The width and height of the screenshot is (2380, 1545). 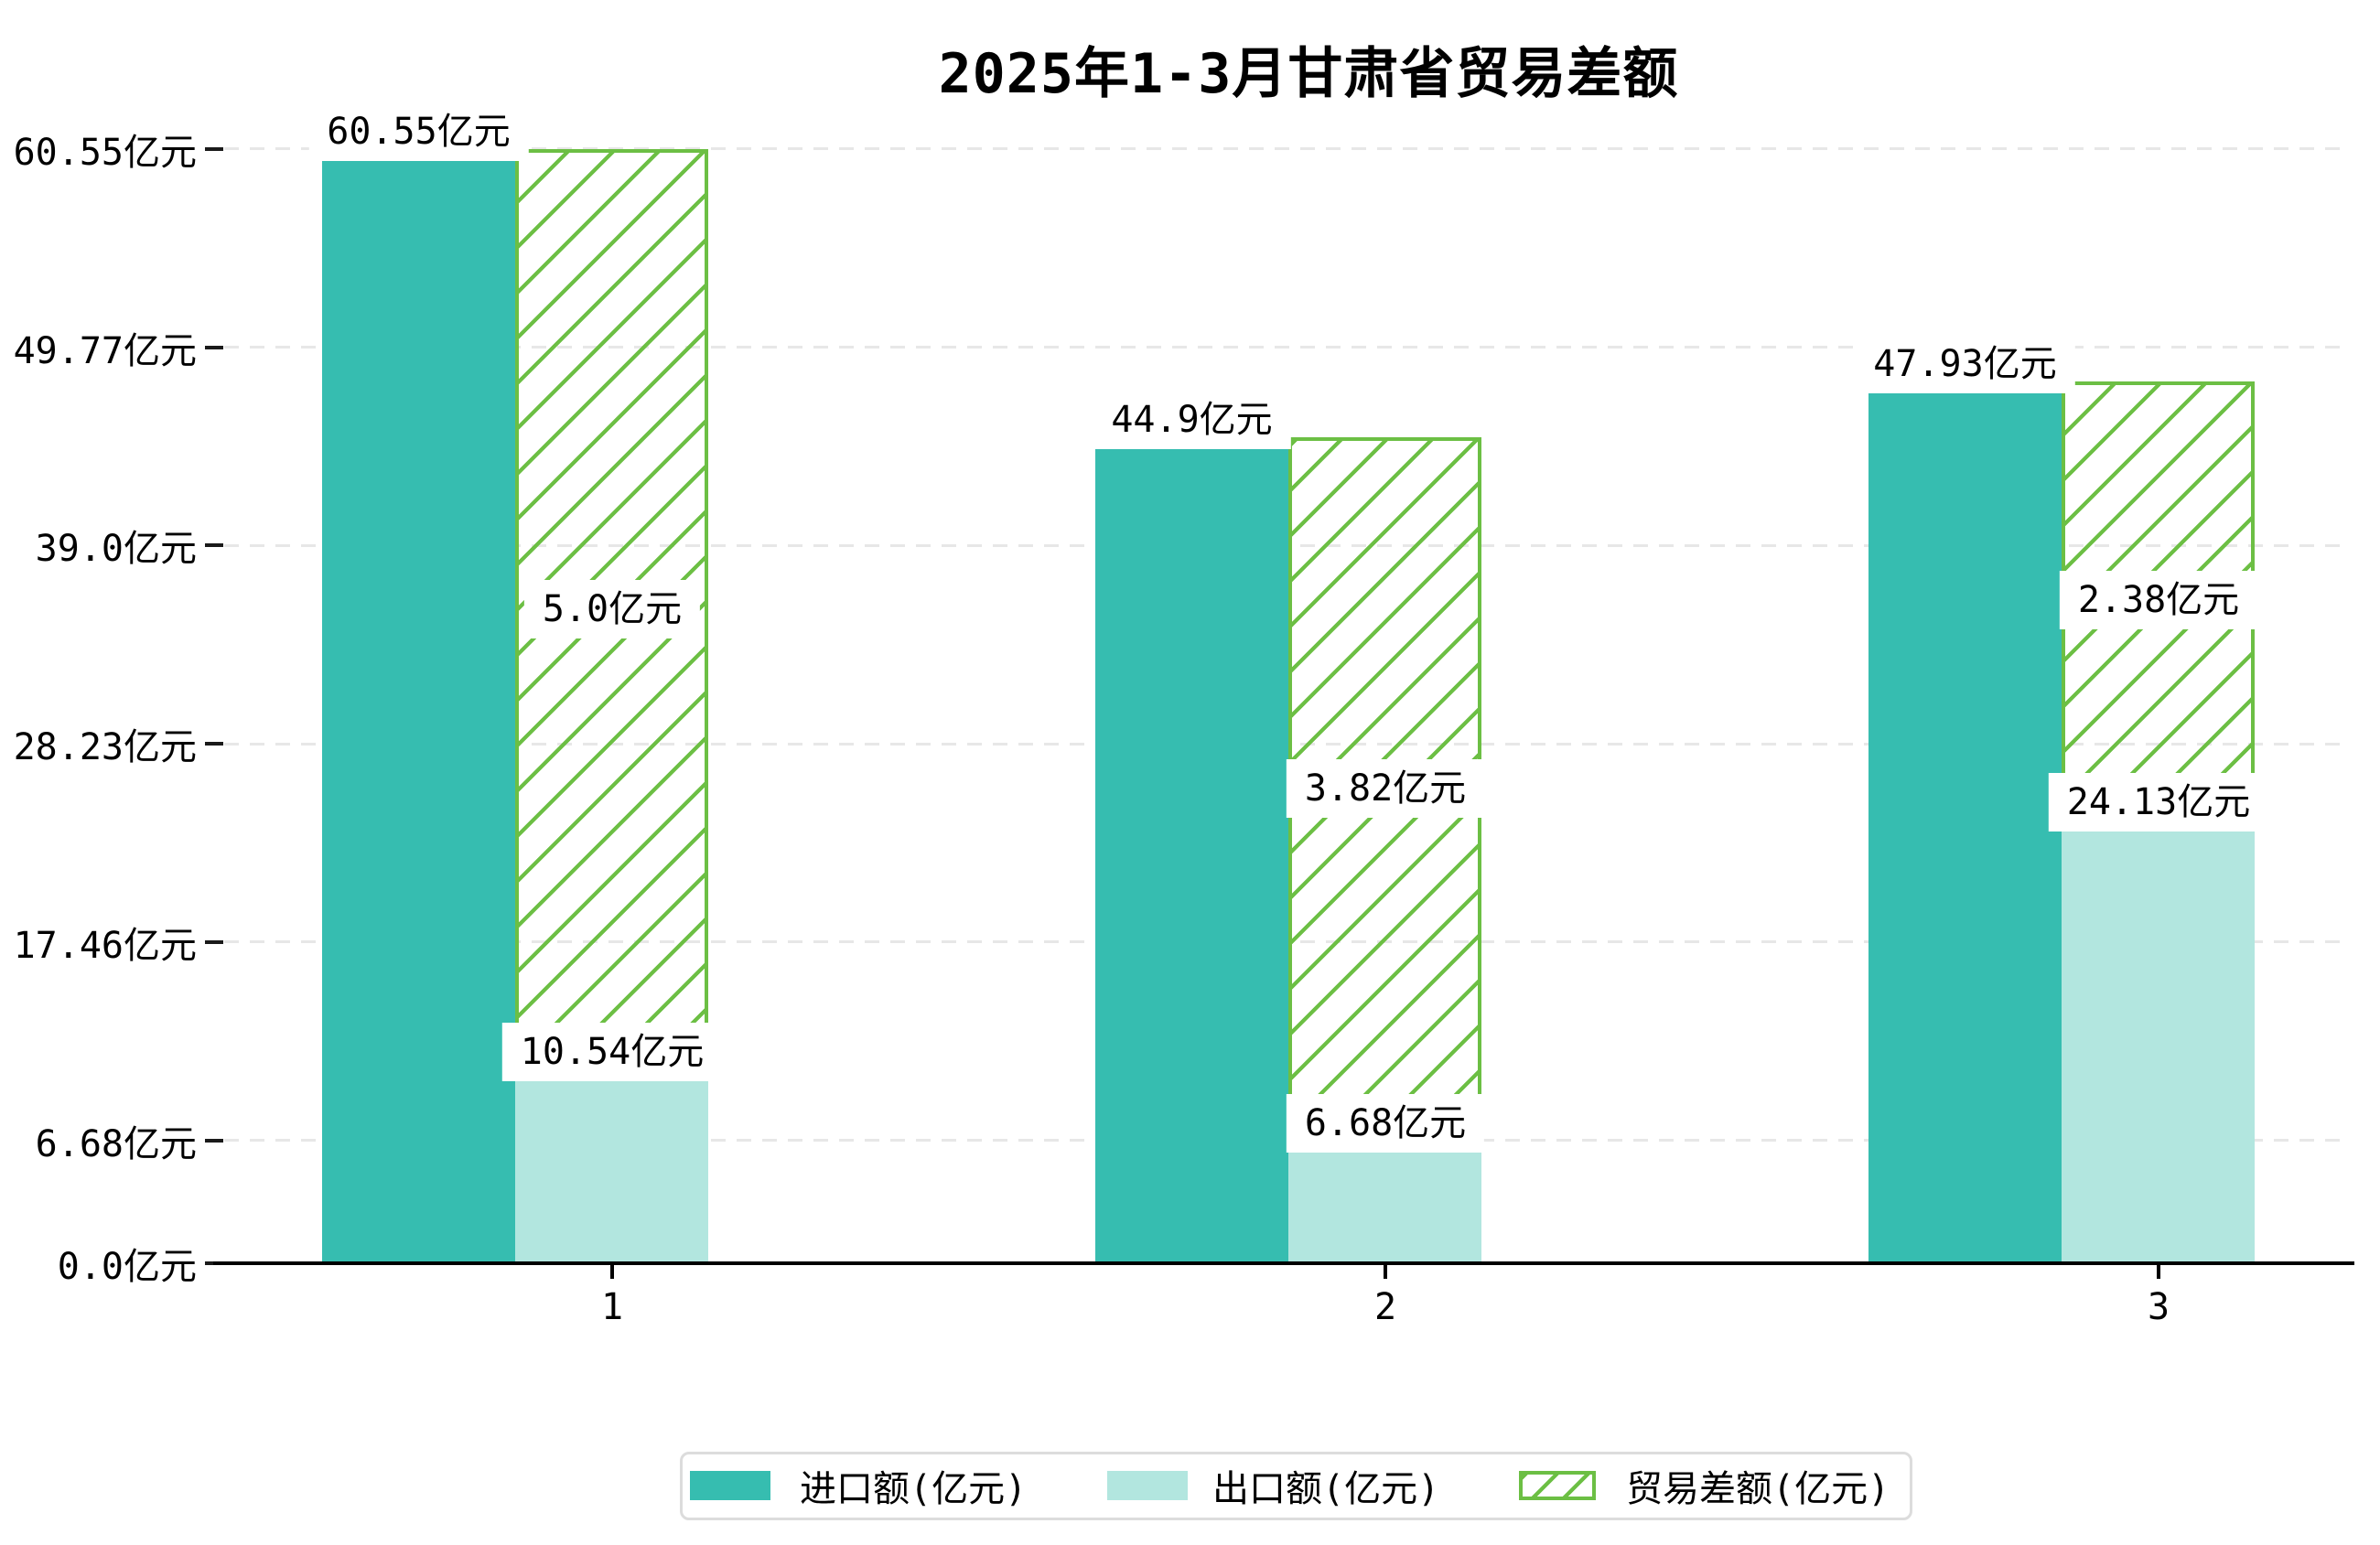 I want to click on diff-value-label: 2.38亿元, so click(x=2158, y=600).